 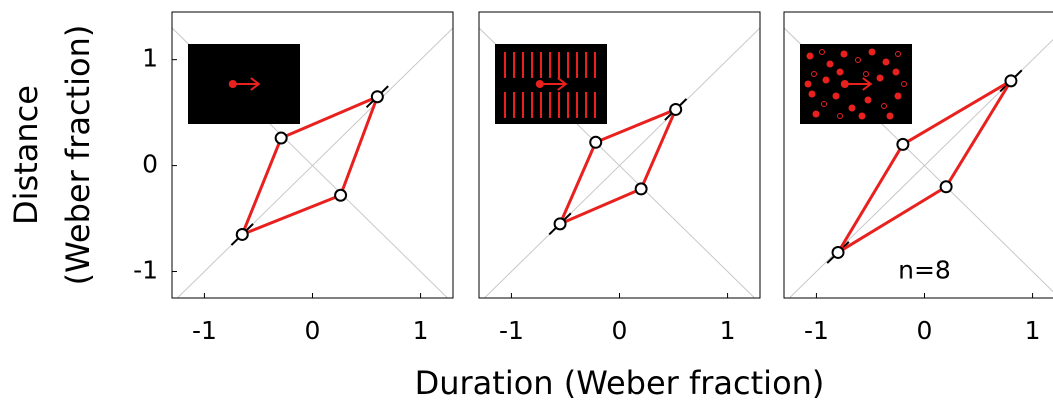 I want to click on y-tick-label: 0, so click(x=150, y=164).